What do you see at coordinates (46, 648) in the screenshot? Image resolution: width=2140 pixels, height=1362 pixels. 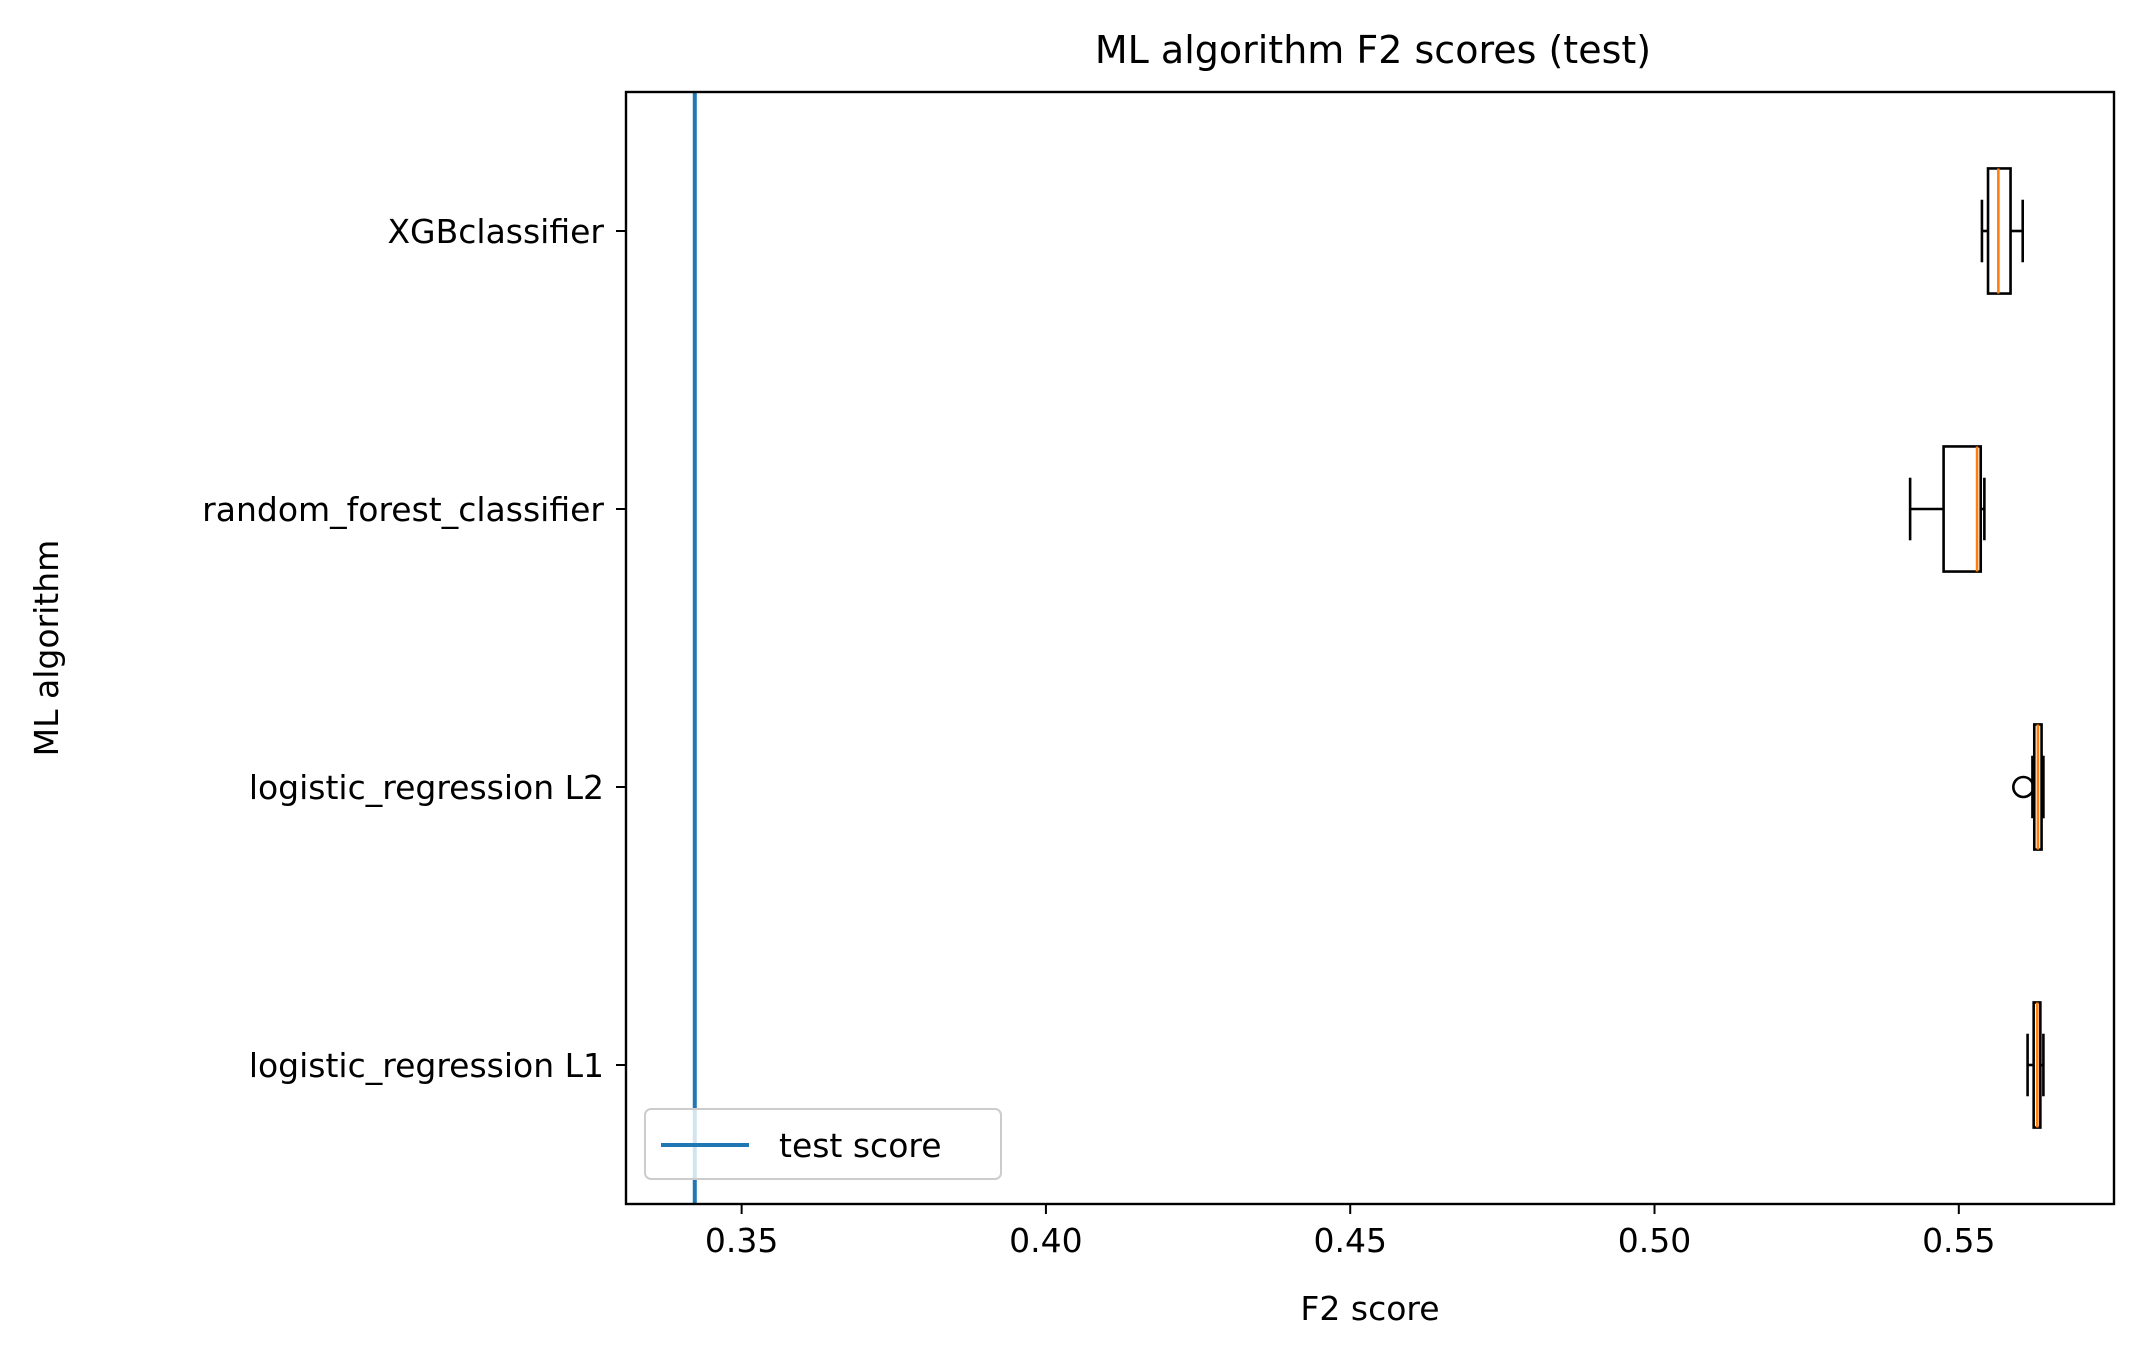 I see `y-axis-label: ML algorithm` at bounding box center [46, 648].